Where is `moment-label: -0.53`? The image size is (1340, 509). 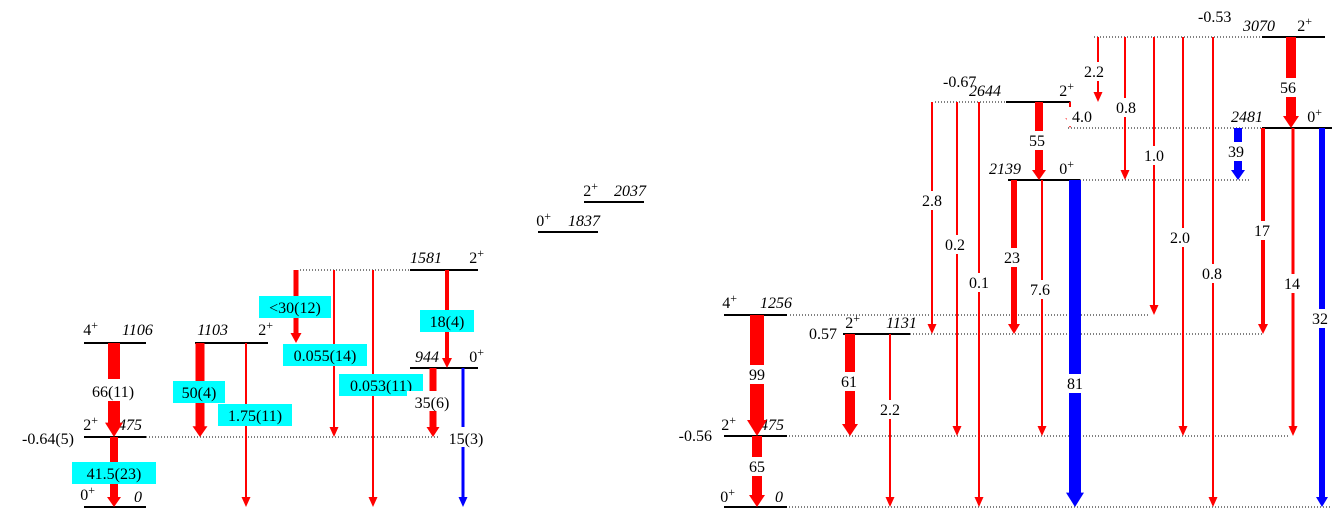
moment-label: -0.53 is located at coordinates (1214, 17).